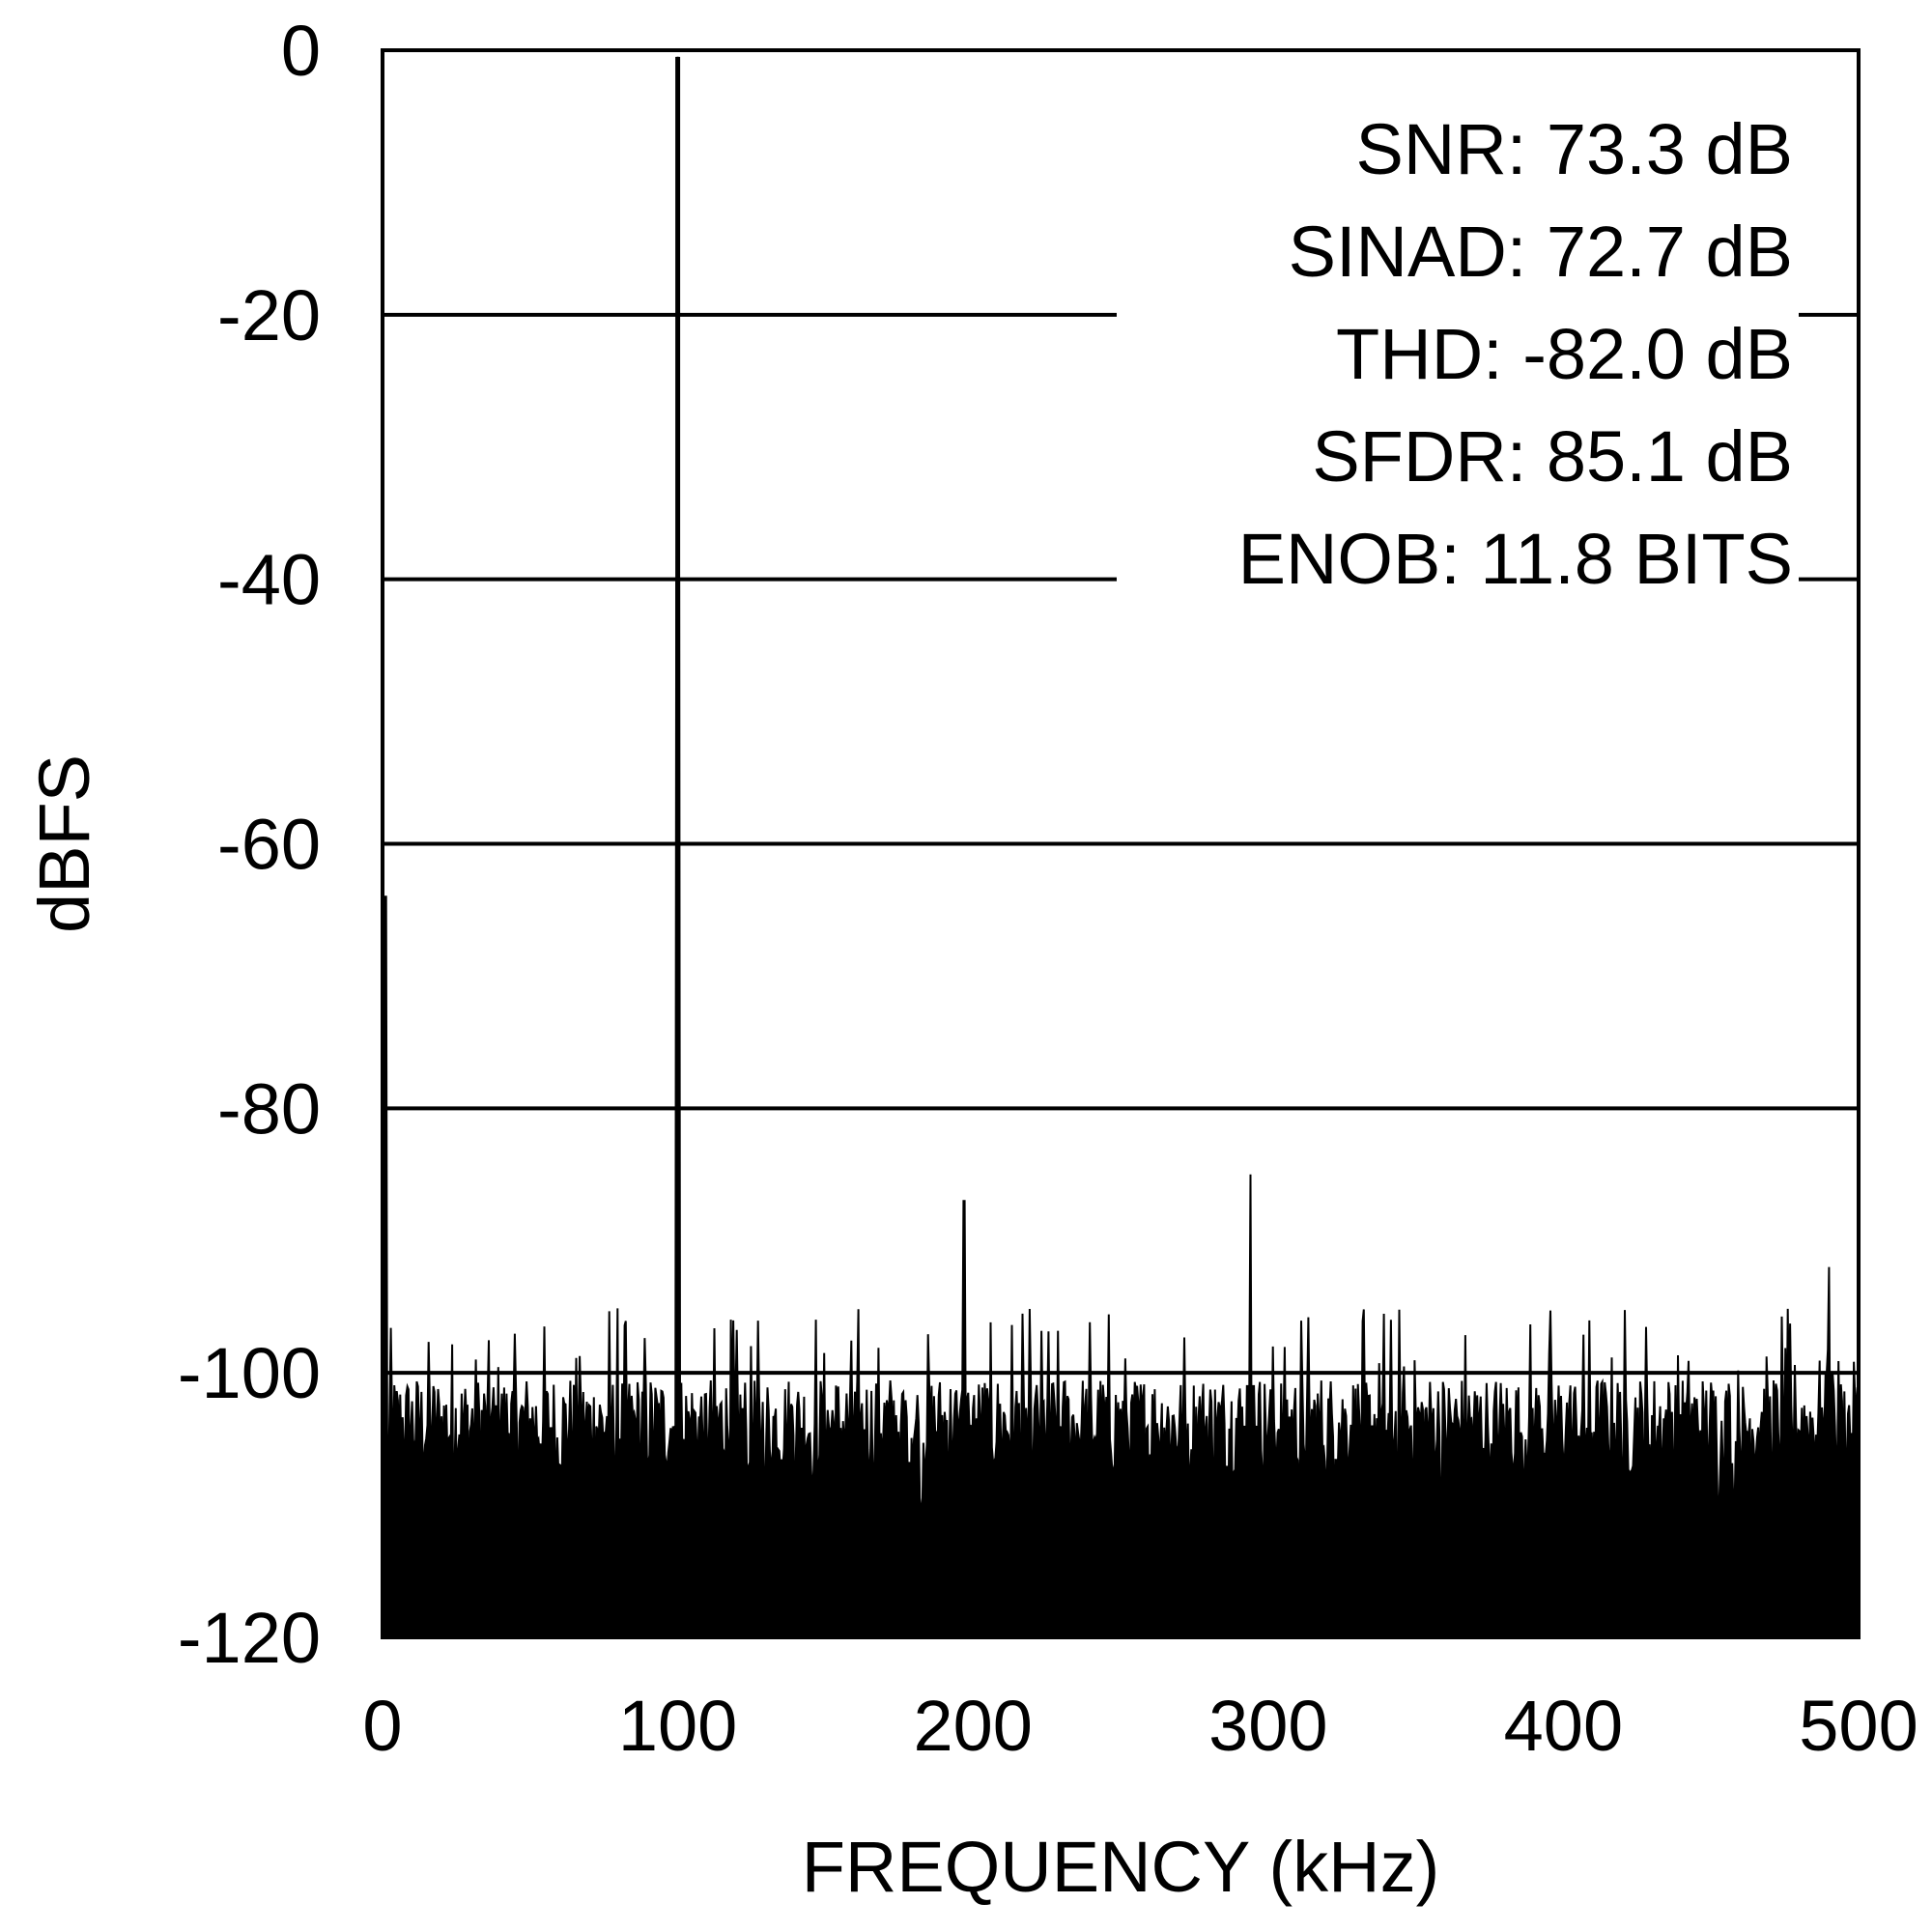 Image resolution: width=1932 pixels, height=1932 pixels. I want to click on x-tick-label: 0, so click(382, 1726).